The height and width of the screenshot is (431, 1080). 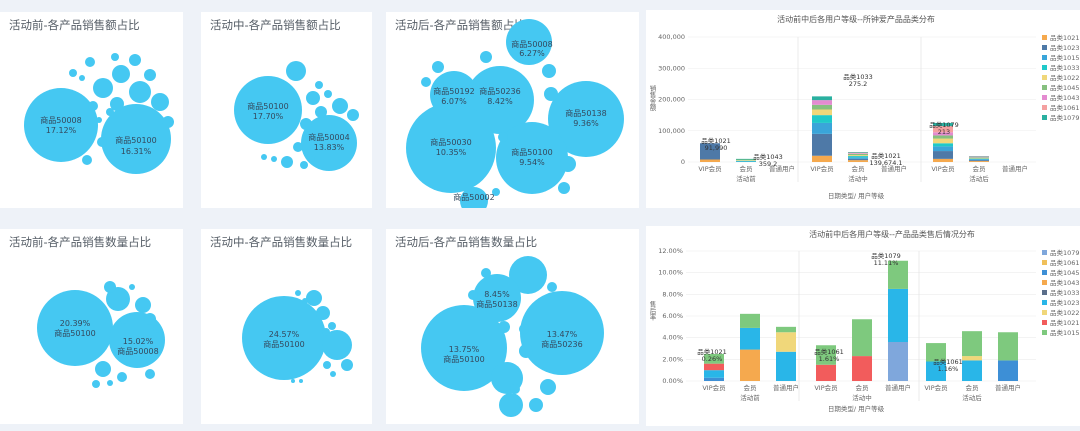 What do you see at coordinates (562, 334) in the screenshot?
I see `bubble-value: 13.47%` at bounding box center [562, 334].